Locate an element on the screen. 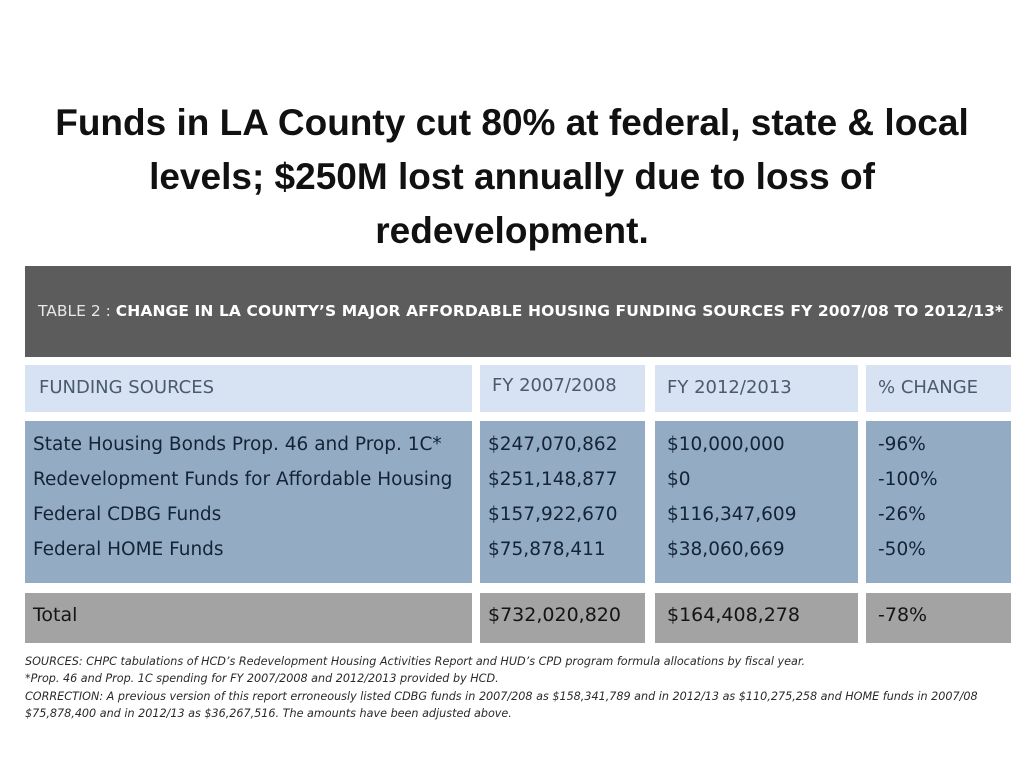  table-cell-fy0708: $157,922,670 is located at coordinates (553, 514).